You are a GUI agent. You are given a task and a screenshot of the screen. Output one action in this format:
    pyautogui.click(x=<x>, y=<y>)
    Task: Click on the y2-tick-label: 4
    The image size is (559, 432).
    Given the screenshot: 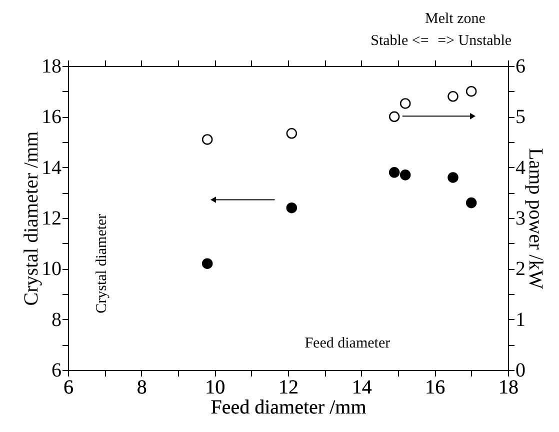 What is the action you would take?
    pyautogui.click(x=521, y=167)
    